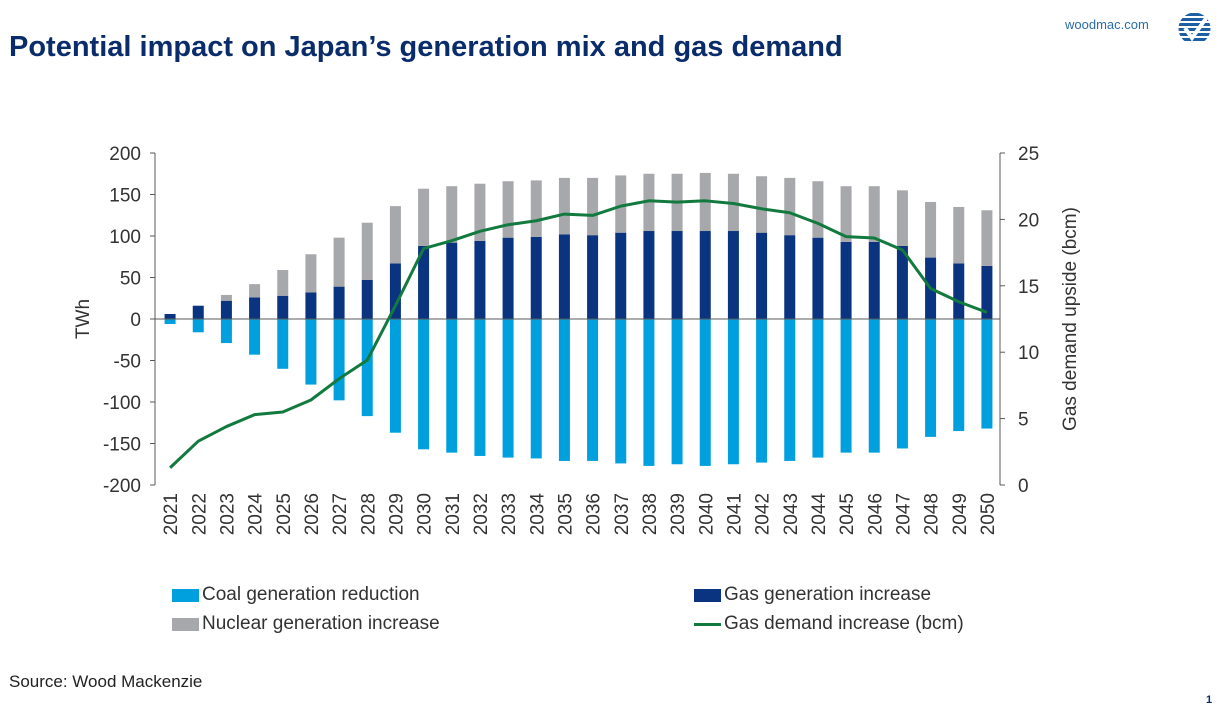 The width and height of the screenshot is (1231, 724). What do you see at coordinates (122, 403) in the screenshot?
I see `y-tick-label: -100` at bounding box center [122, 403].